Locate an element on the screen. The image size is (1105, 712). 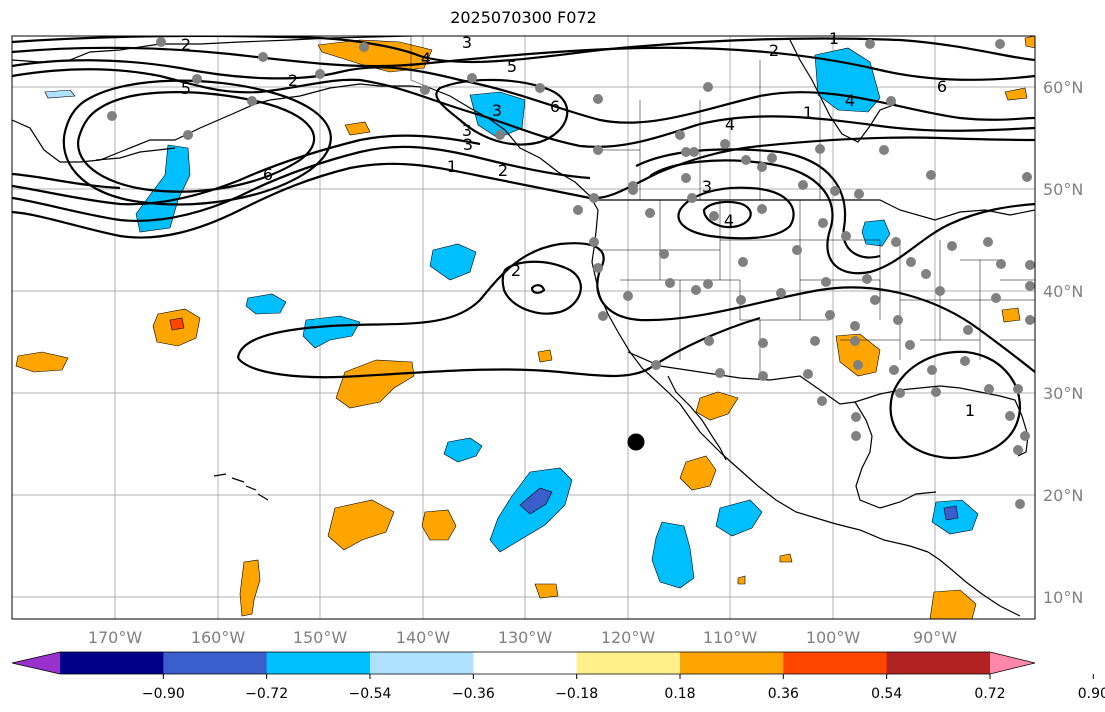
aleutian-islands is located at coordinates (135, 154).